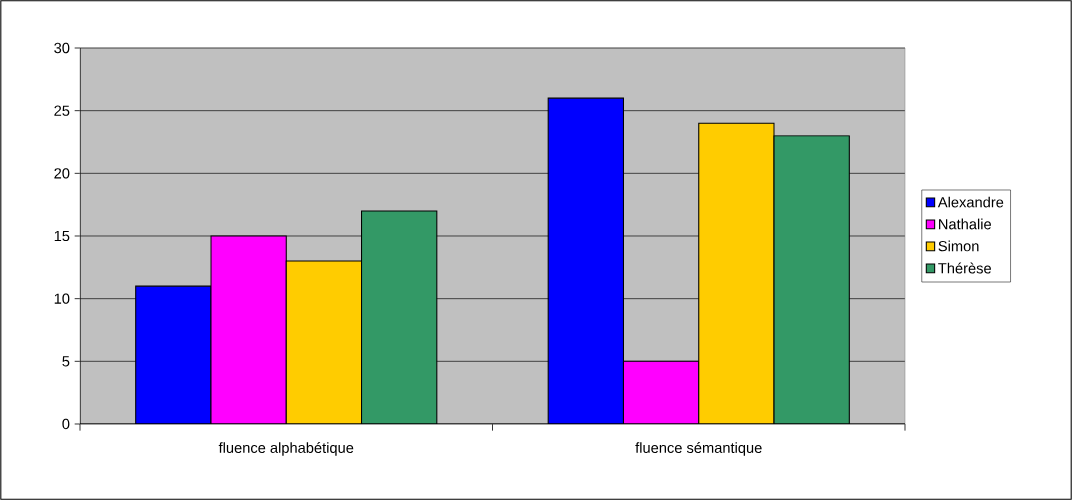  Describe the element at coordinates (66, 424) in the screenshot. I see `y-tick-label: 0` at that location.